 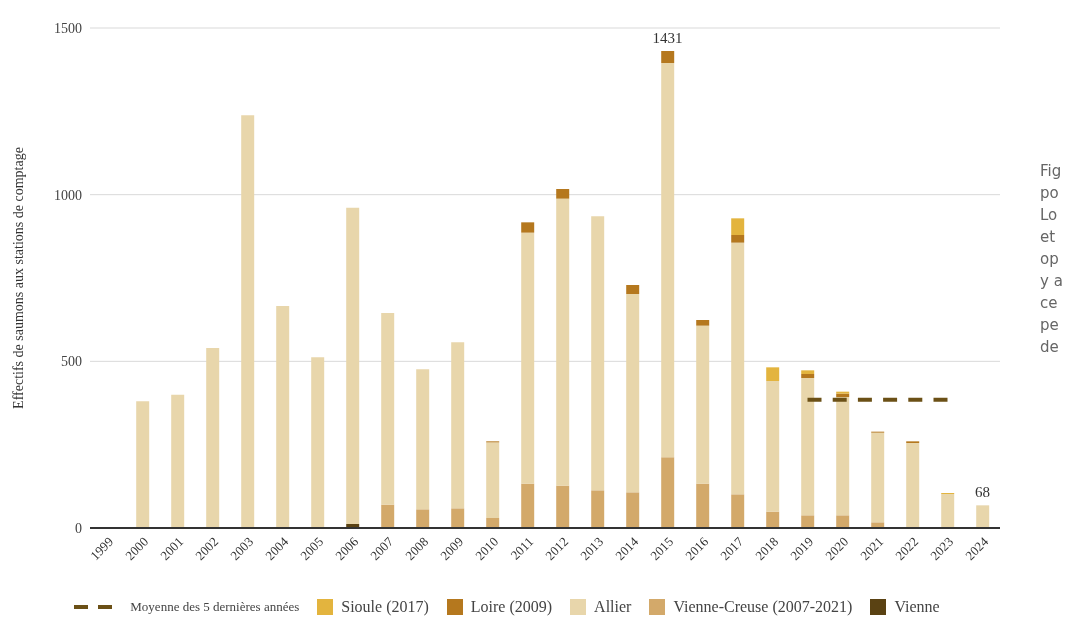 What do you see at coordinates (71, 362) in the screenshot?
I see `y-tick-label: 500` at bounding box center [71, 362].